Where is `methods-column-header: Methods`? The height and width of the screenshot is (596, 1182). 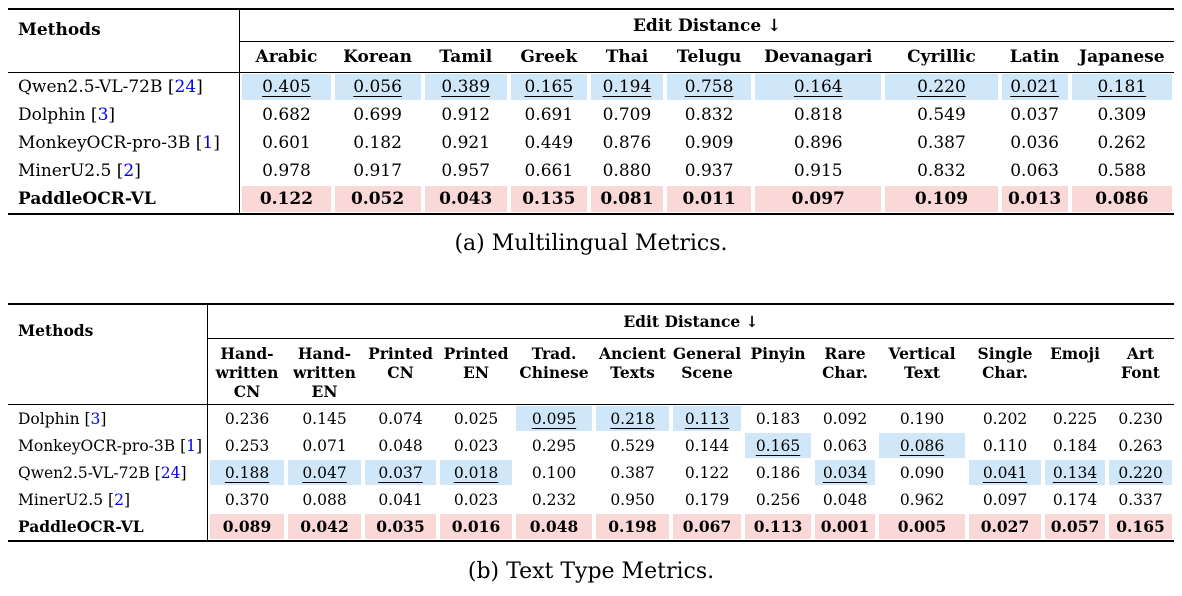 methods-column-header: Methods is located at coordinates (124, 41).